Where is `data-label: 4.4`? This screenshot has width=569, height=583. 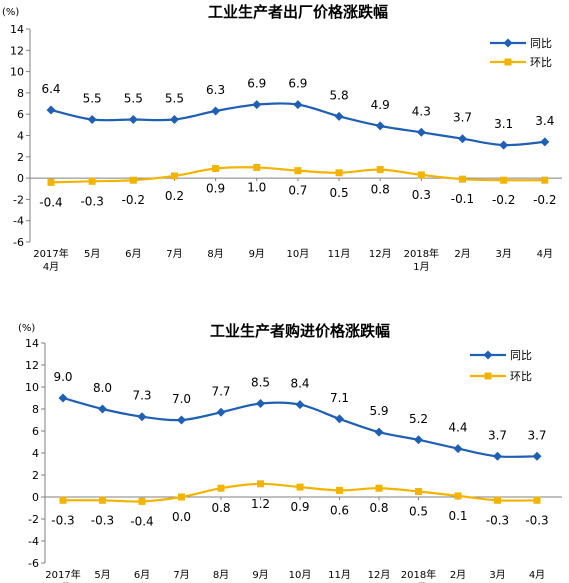
data-label: 4.4 is located at coordinates (457, 428).